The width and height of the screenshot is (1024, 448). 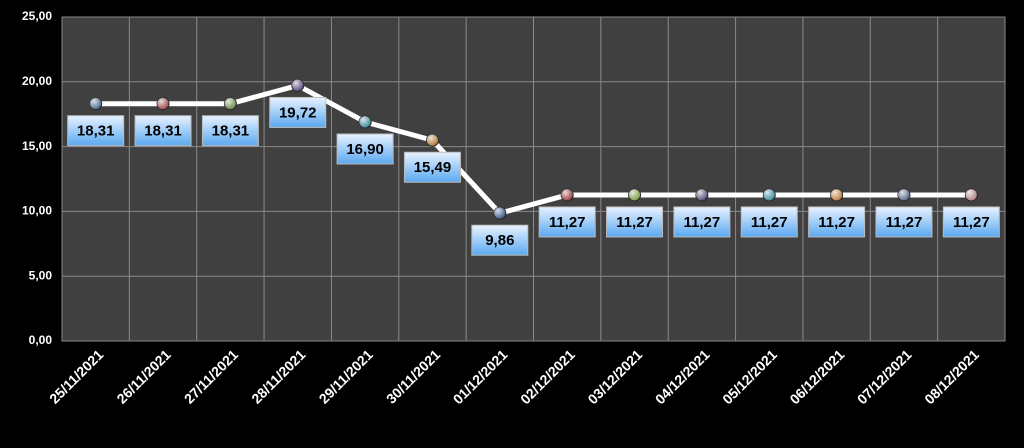 What do you see at coordinates (37, 146) in the screenshot?
I see `y-tick-label: 15,00` at bounding box center [37, 146].